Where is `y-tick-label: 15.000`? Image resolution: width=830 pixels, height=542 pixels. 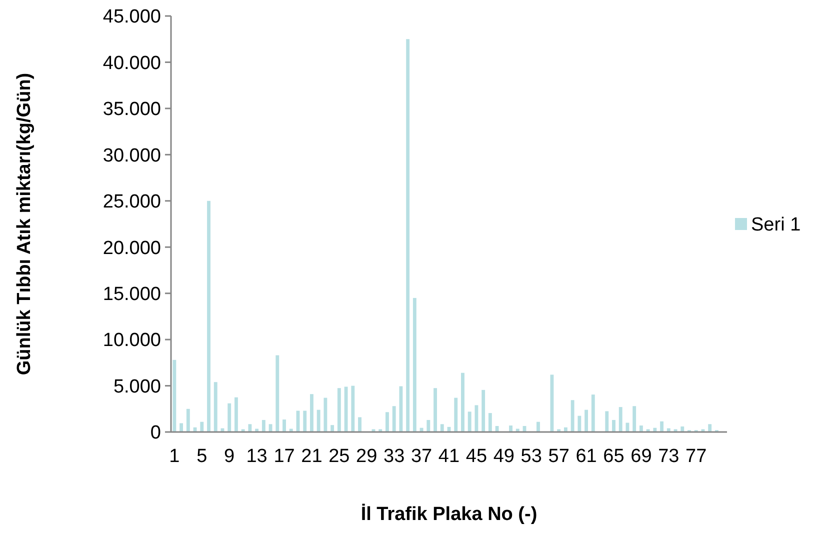 y-tick-label: 15.000 is located at coordinates (131, 294).